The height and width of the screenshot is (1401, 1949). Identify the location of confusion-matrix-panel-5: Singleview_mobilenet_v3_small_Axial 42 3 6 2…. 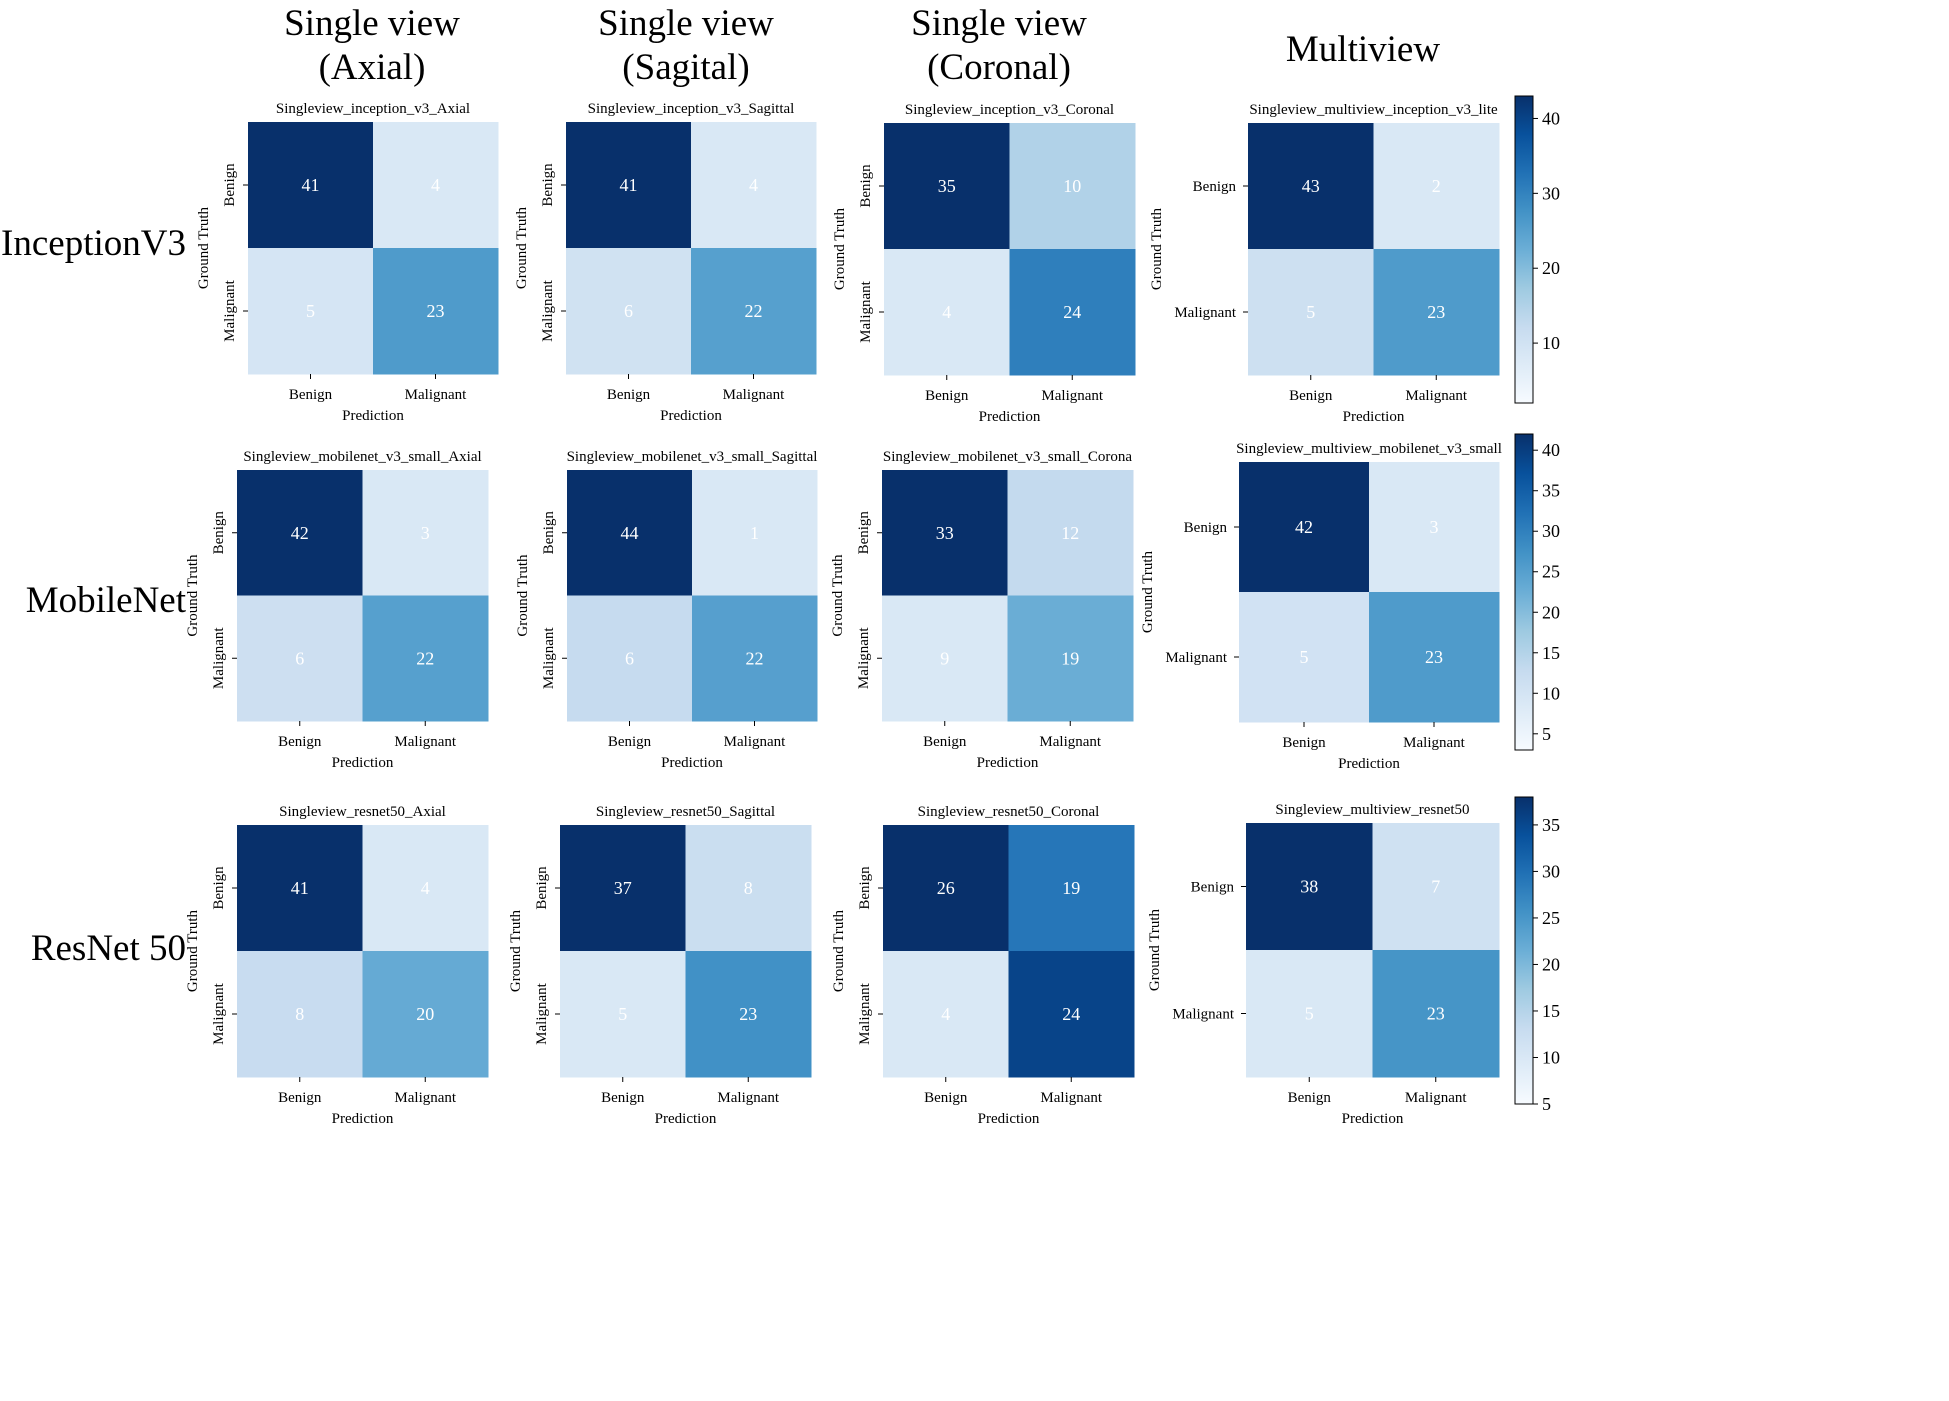
(337, 610).